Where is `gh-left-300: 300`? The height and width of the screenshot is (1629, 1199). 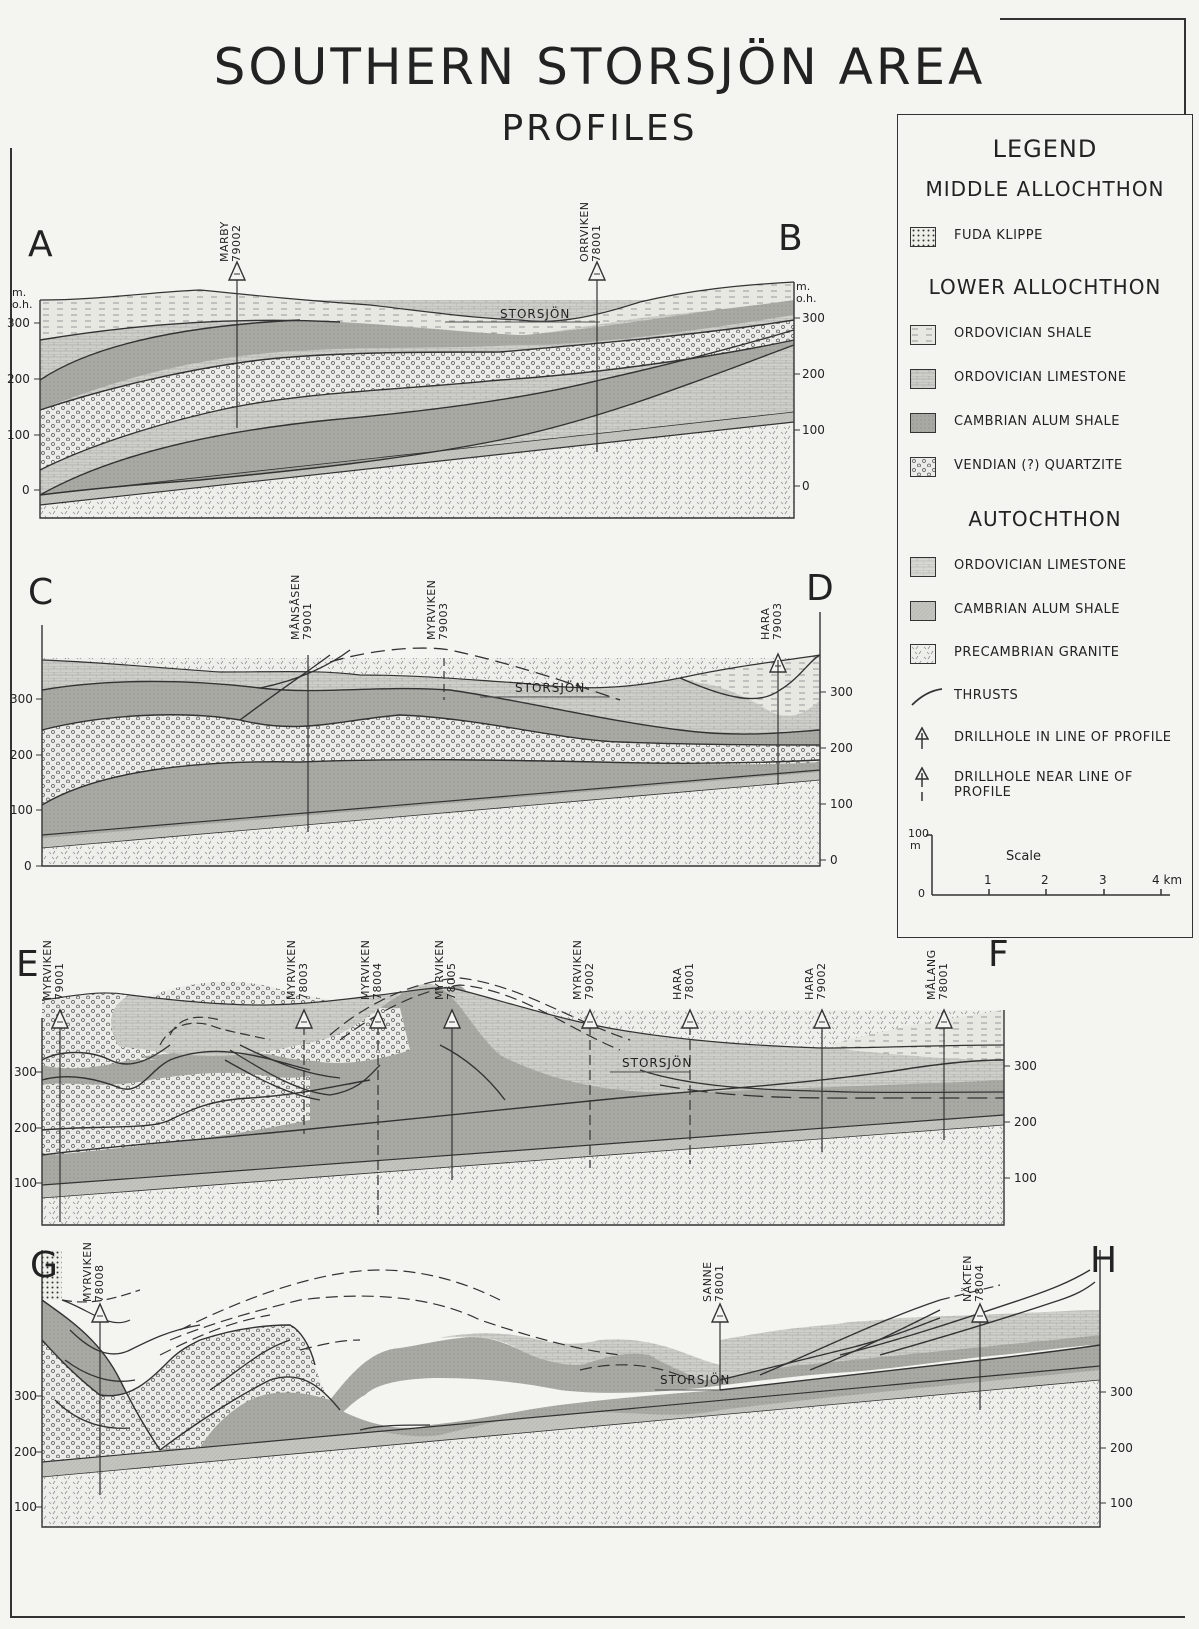
gh-left-300: 300 is located at coordinates (25, 1396).